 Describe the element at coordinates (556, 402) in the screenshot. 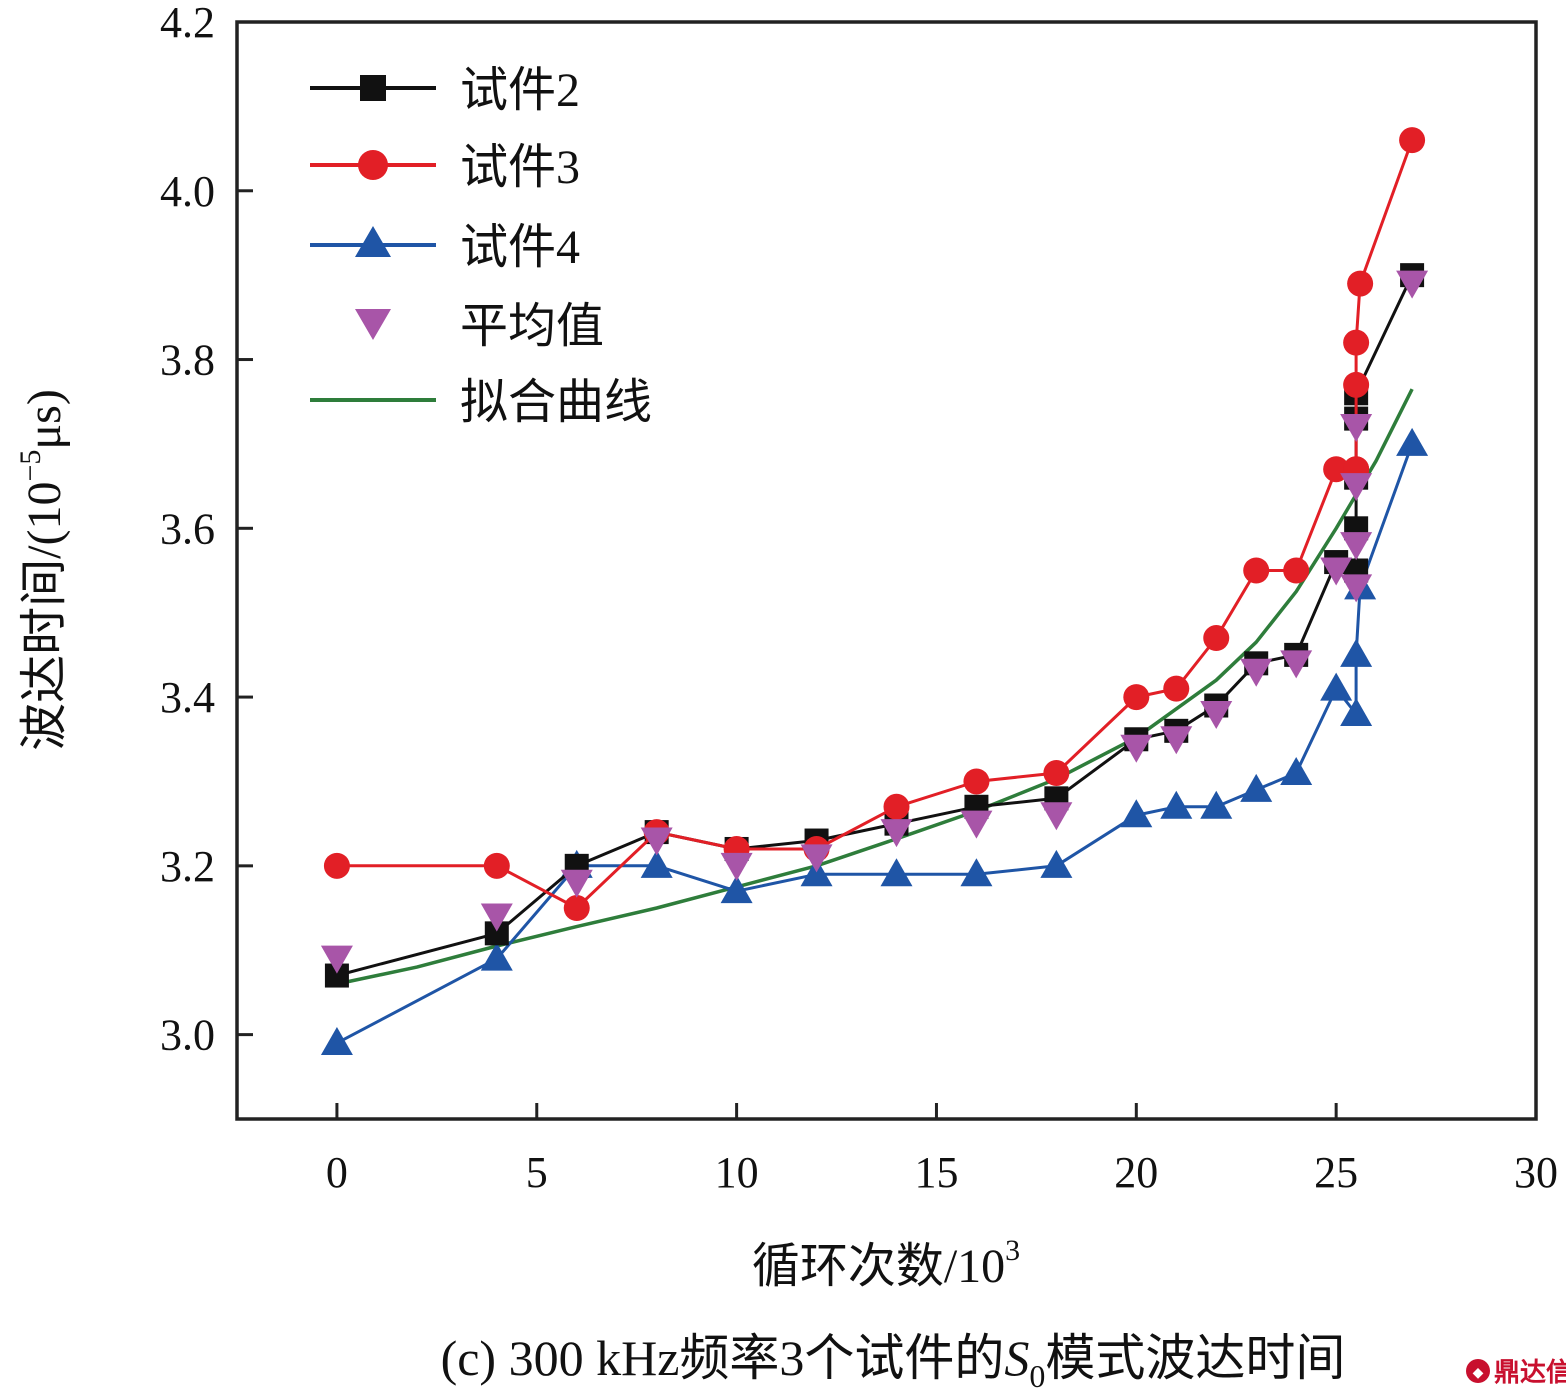

I see `legend-label-fit: 拟合曲线` at that location.